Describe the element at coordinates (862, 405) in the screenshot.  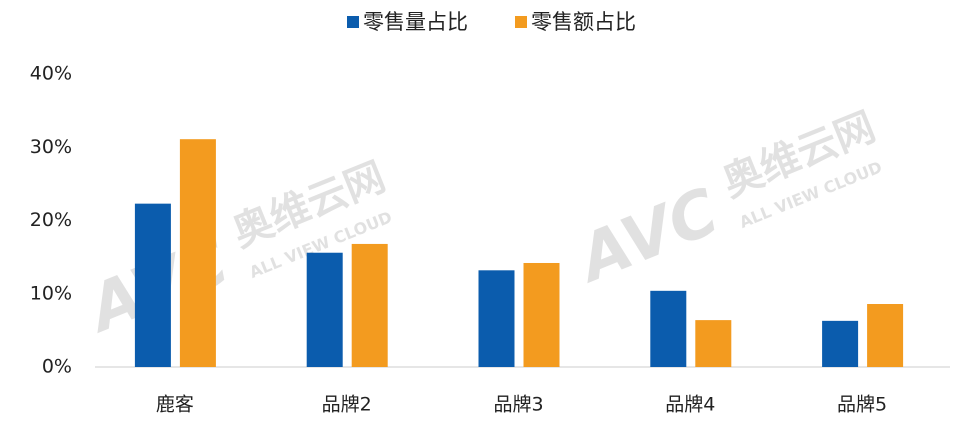
I see `x-tick-label: 品牌5` at that location.